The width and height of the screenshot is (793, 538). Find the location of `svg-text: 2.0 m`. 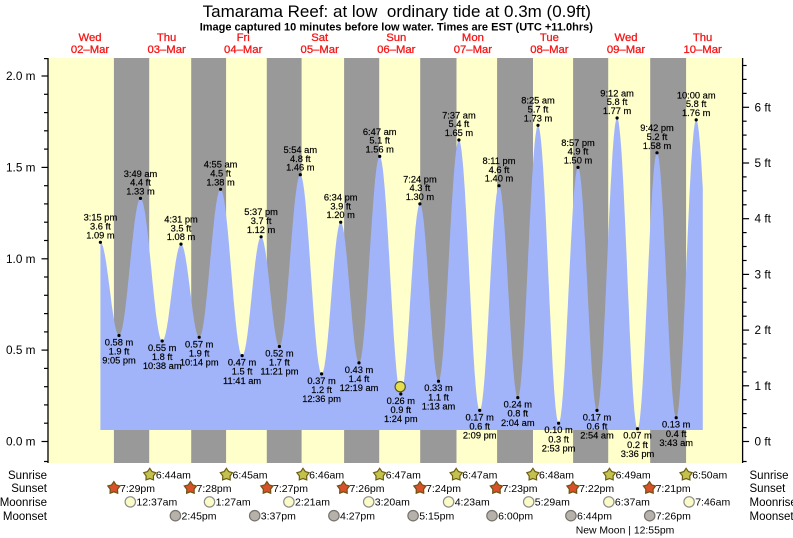

svg-text: 2.0 m is located at coordinates (21, 76).